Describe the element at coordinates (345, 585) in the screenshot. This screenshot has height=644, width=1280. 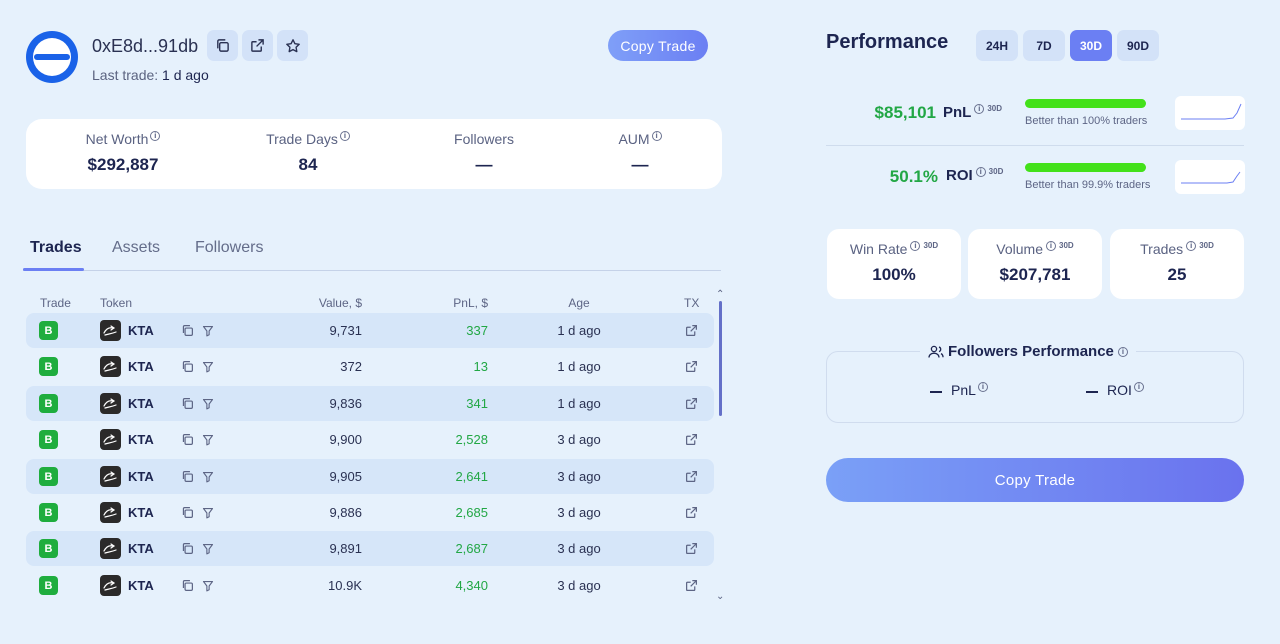
I see `trade-value: 10.9K` at that location.